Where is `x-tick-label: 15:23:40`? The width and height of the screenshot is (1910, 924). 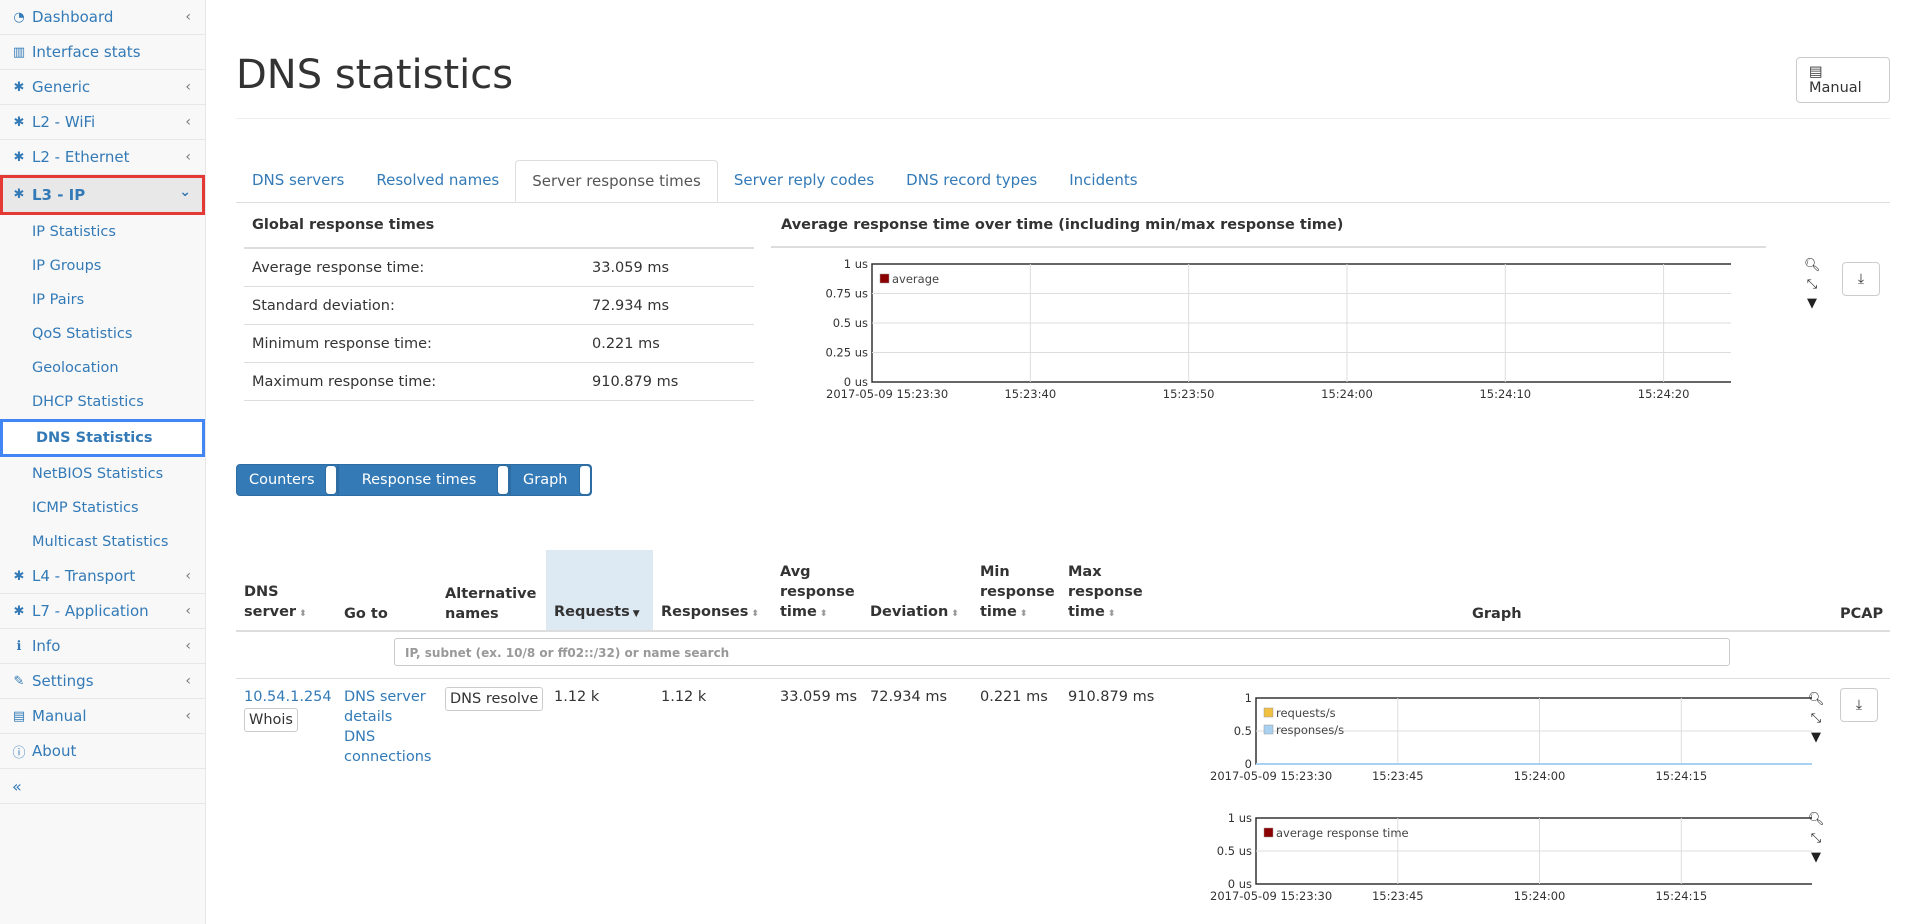
x-tick-label: 15:23:40 is located at coordinates (1030, 394).